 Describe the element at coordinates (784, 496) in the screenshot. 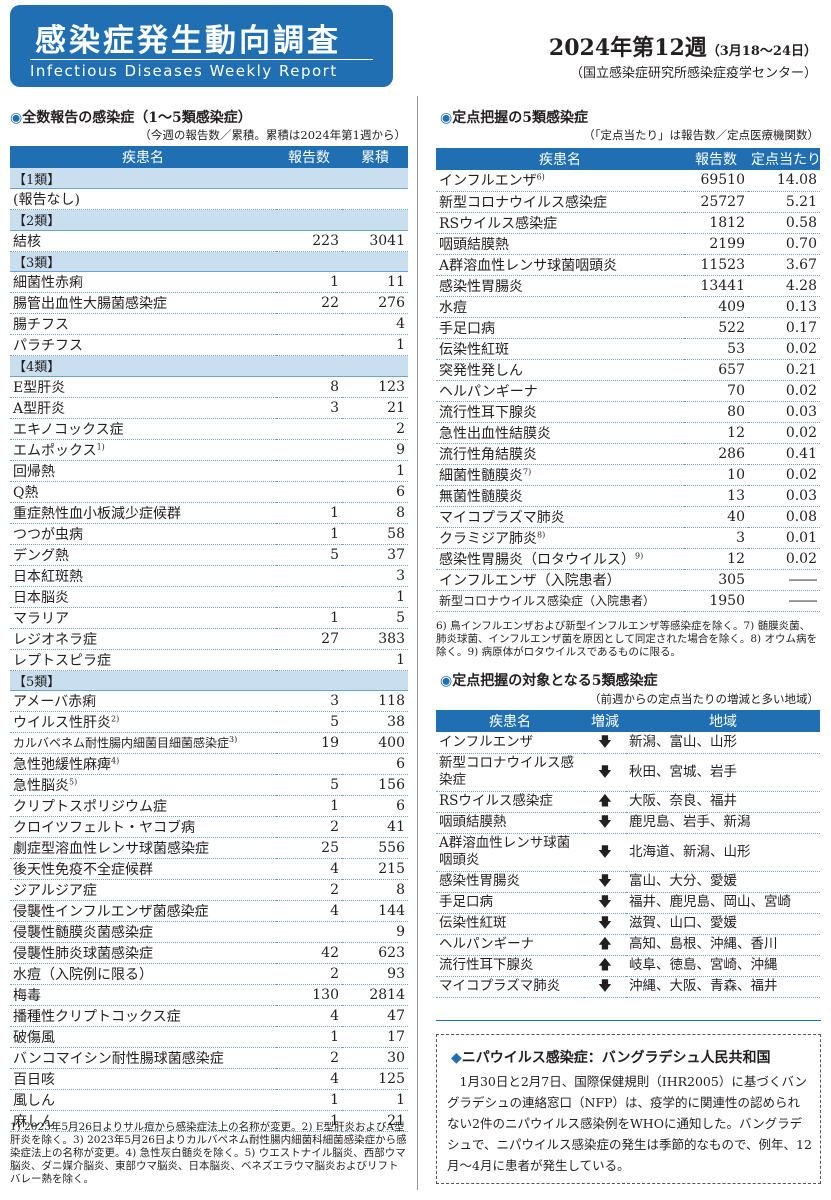

I see `per-sentinel: 0.03` at that location.